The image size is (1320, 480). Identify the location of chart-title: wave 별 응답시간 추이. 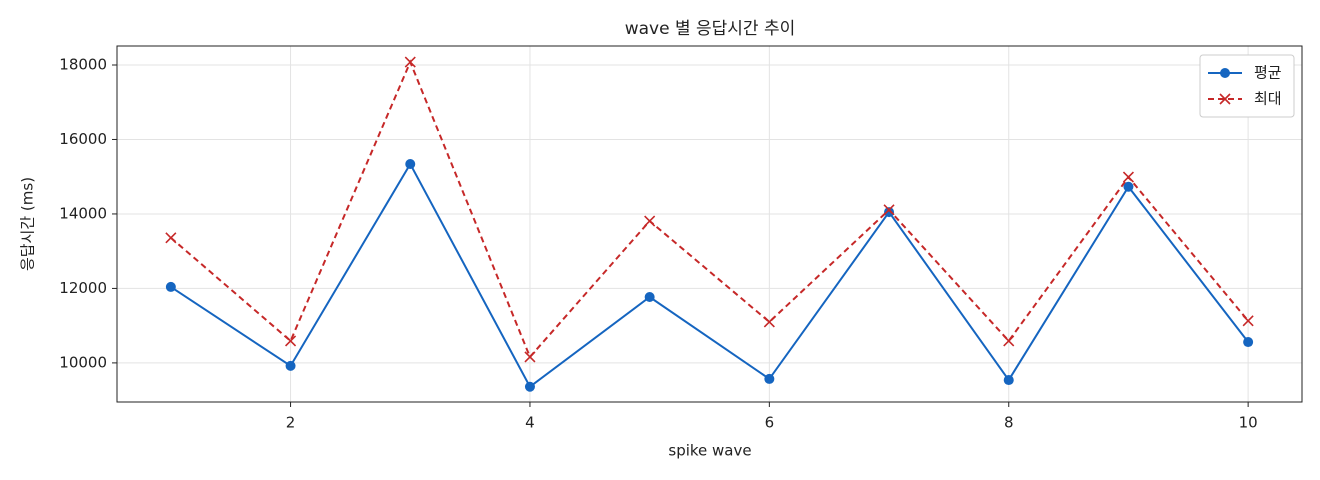
(710, 29).